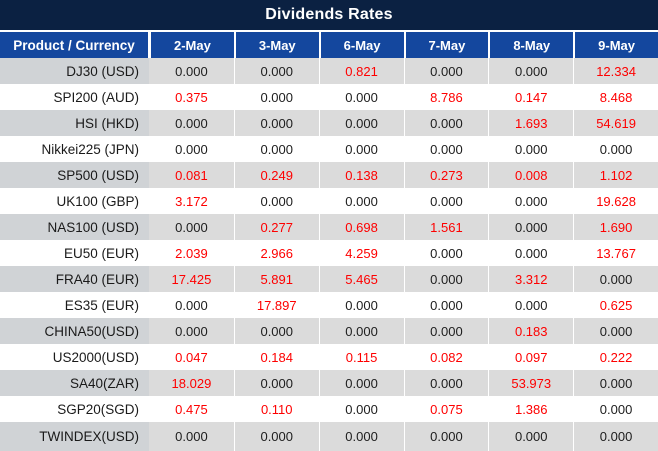  What do you see at coordinates (530, 331) in the screenshot?
I see `dividend-value-cell: 0.183` at bounding box center [530, 331].